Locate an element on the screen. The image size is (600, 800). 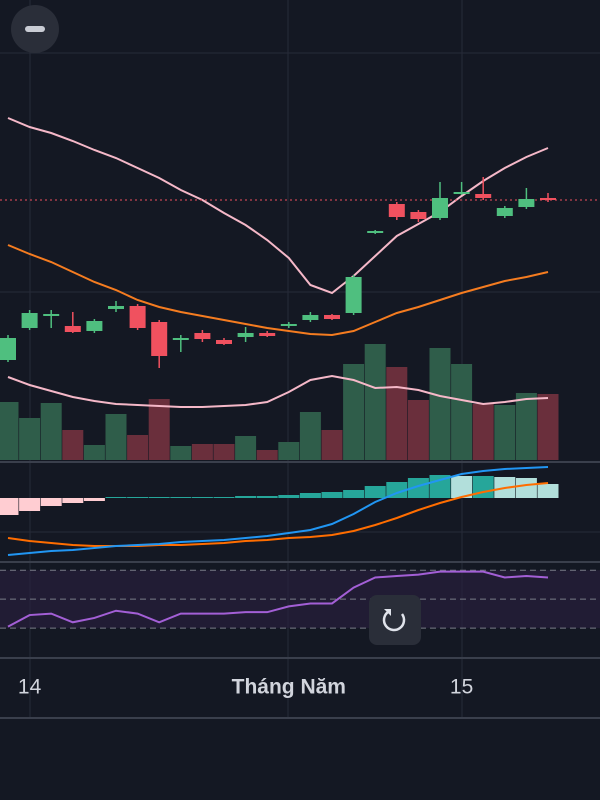
reset-icon is located at coordinates (394, 621).